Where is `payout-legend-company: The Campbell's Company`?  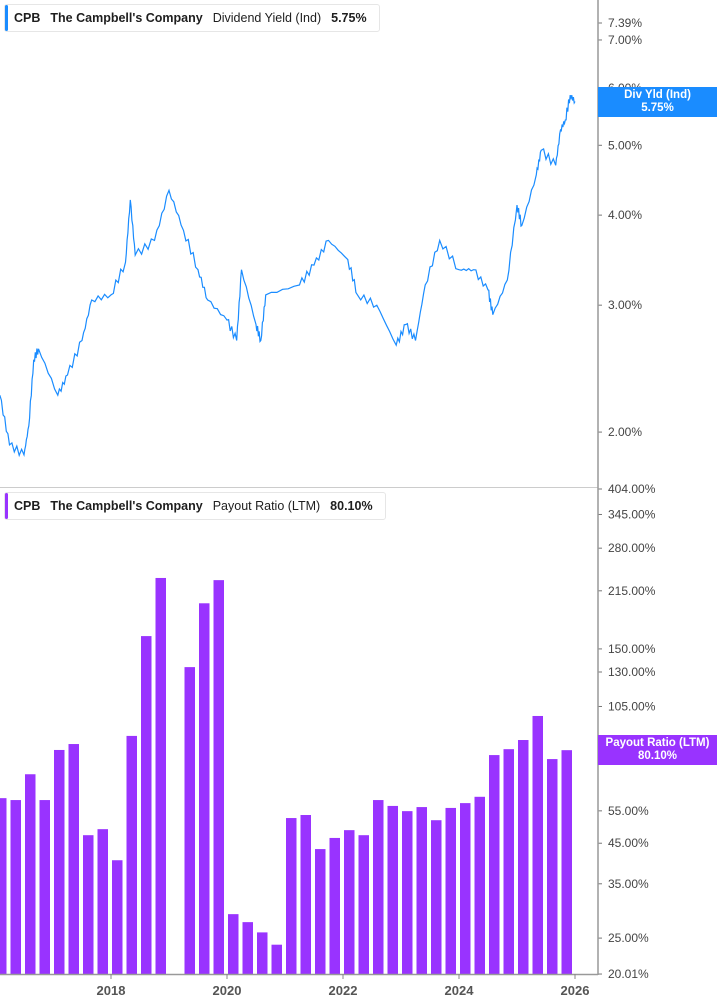
payout-legend-company: The Campbell's Company is located at coordinates (126, 506).